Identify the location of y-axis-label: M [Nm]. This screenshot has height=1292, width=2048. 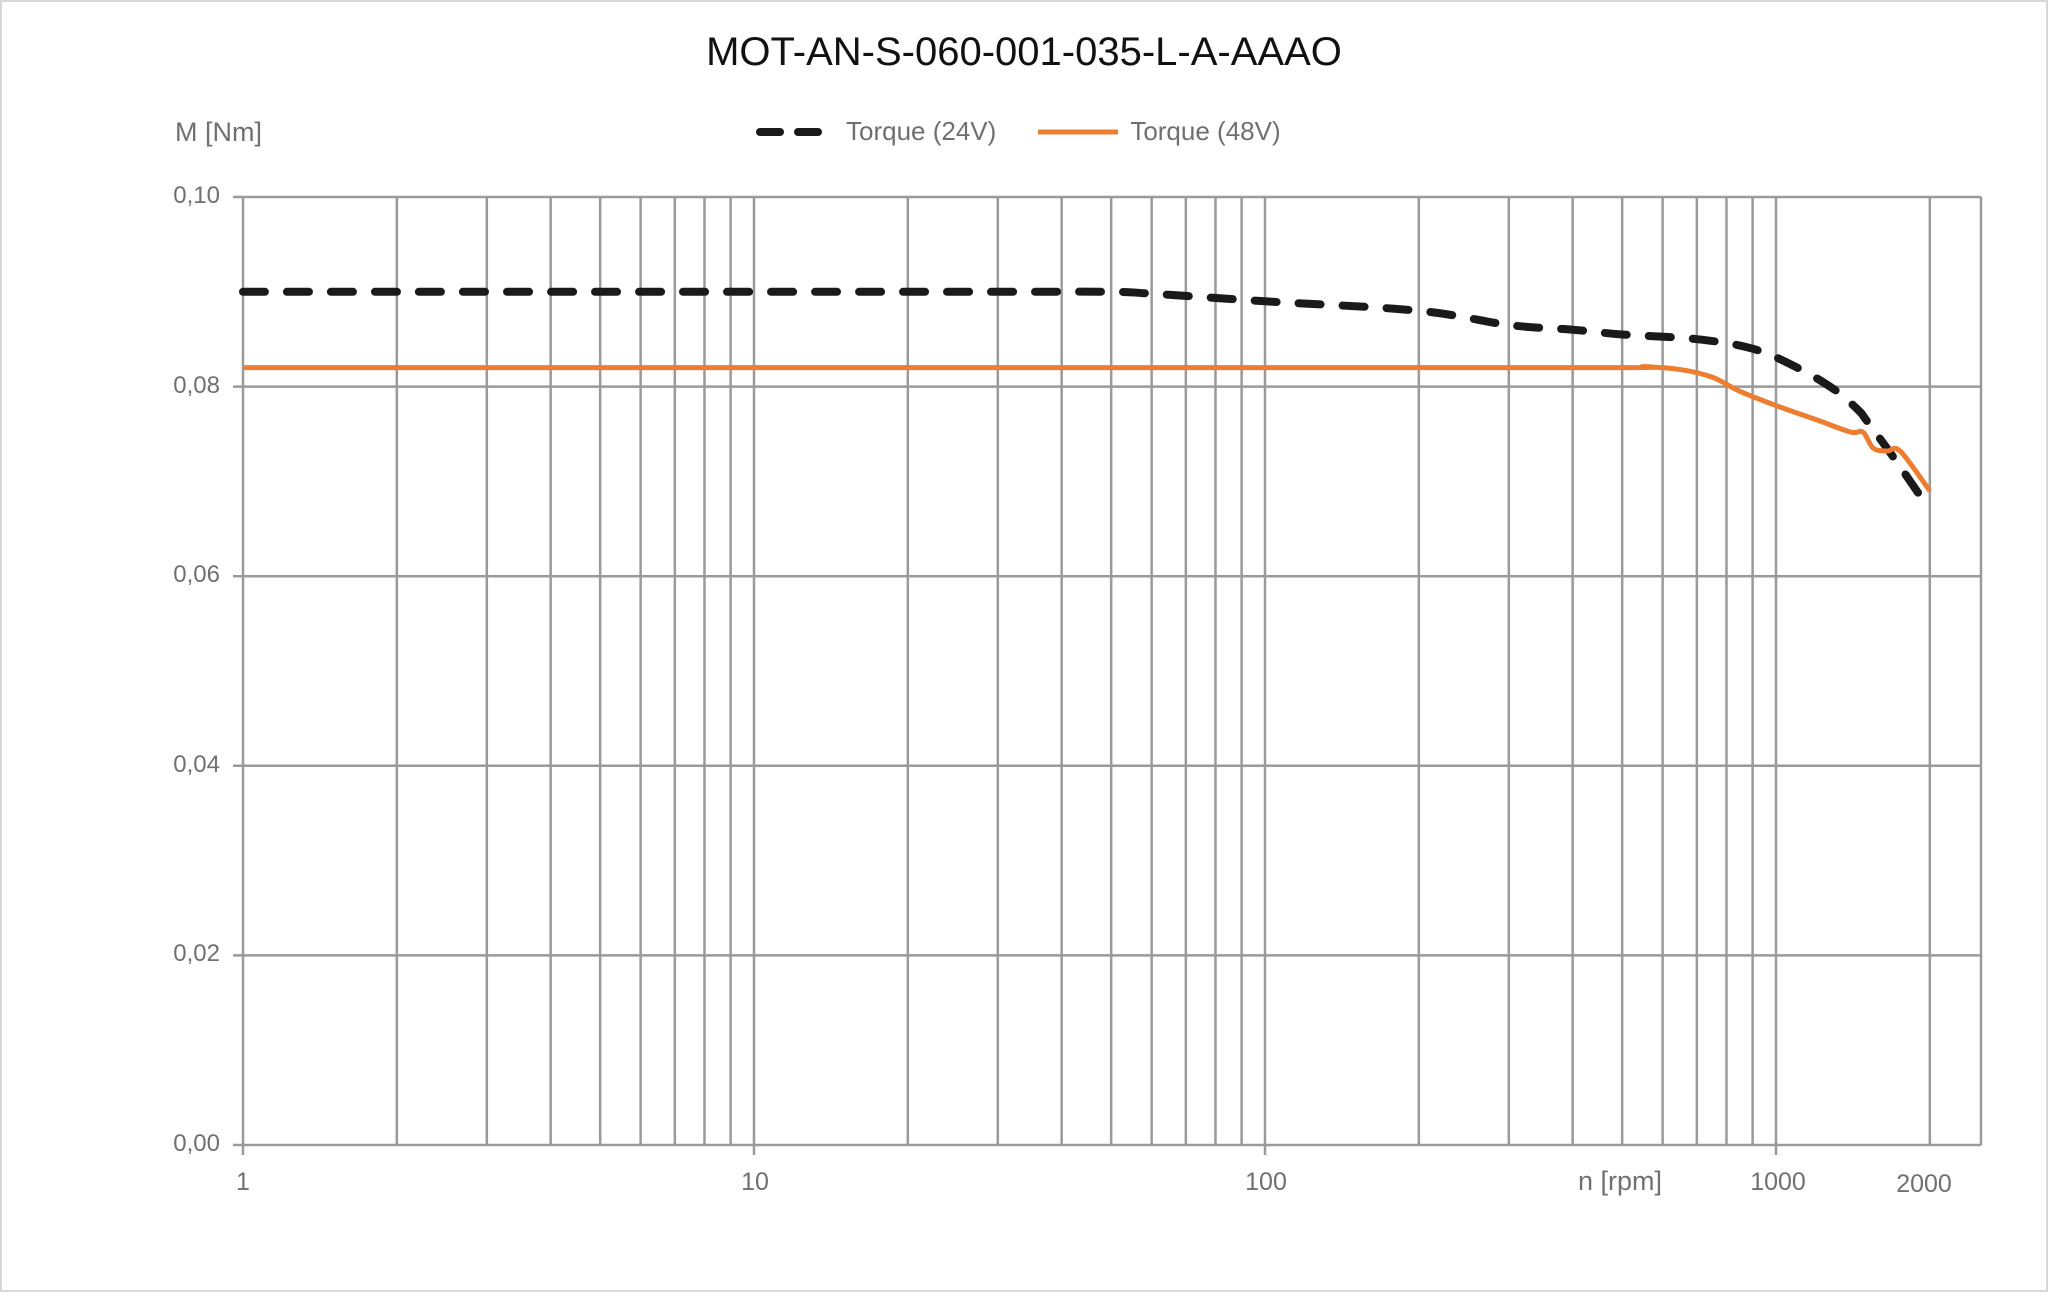
(218, 132).